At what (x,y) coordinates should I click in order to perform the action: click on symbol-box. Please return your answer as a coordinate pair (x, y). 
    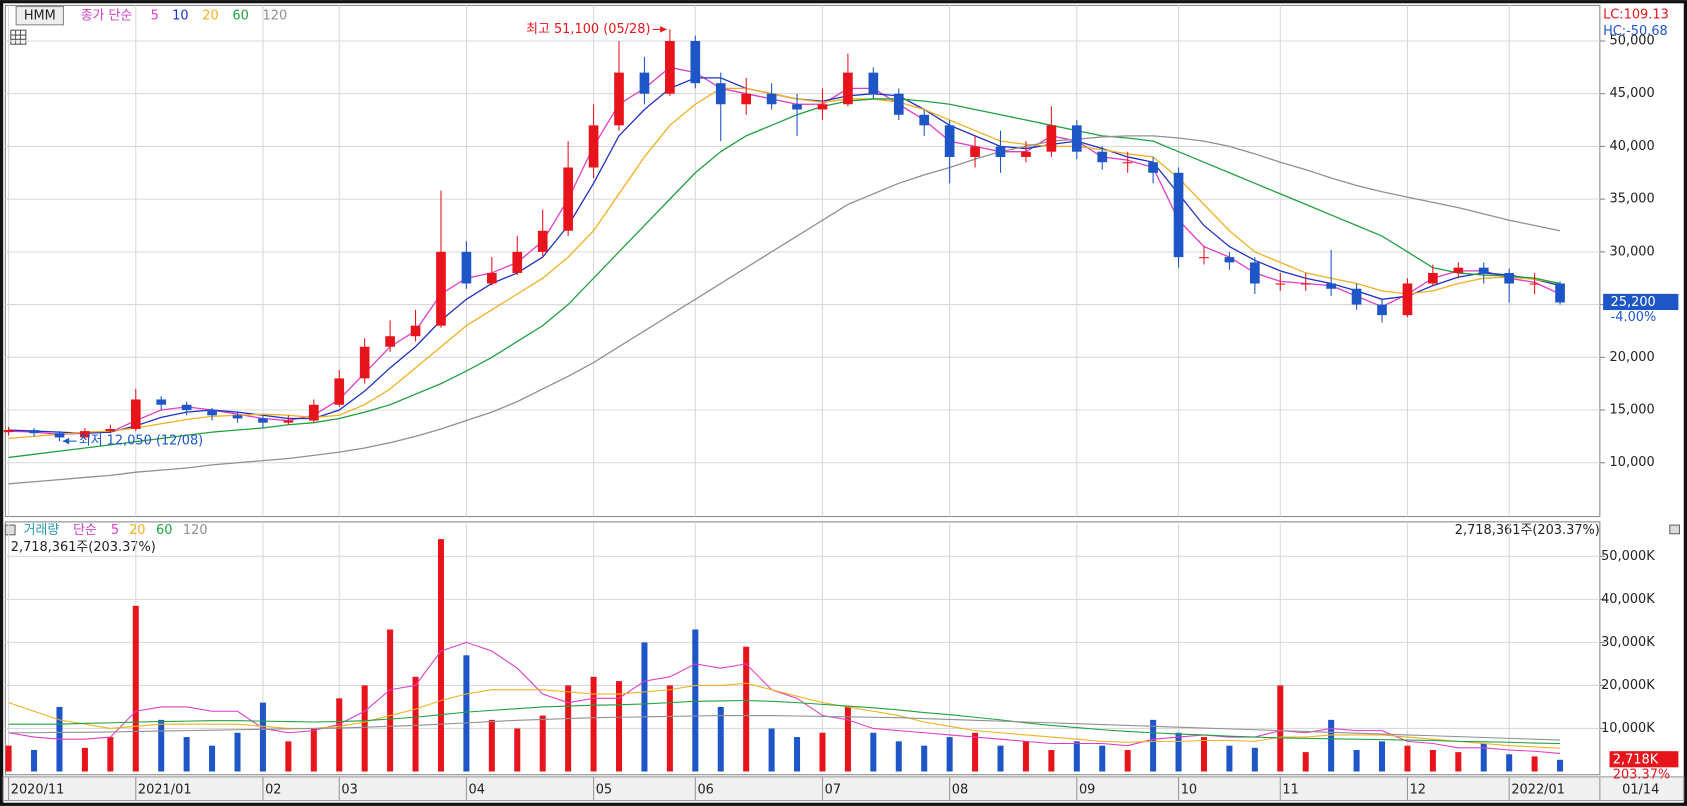
    Looking at the image, I should click on (40, 15).